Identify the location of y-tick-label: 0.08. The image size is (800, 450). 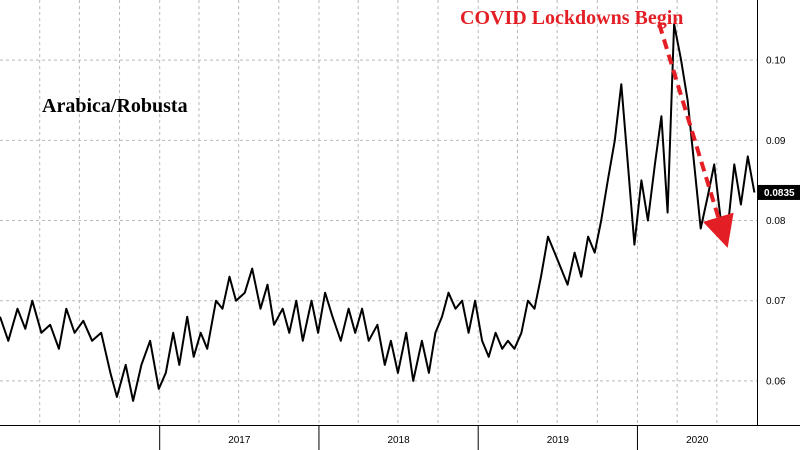
(776, 221).